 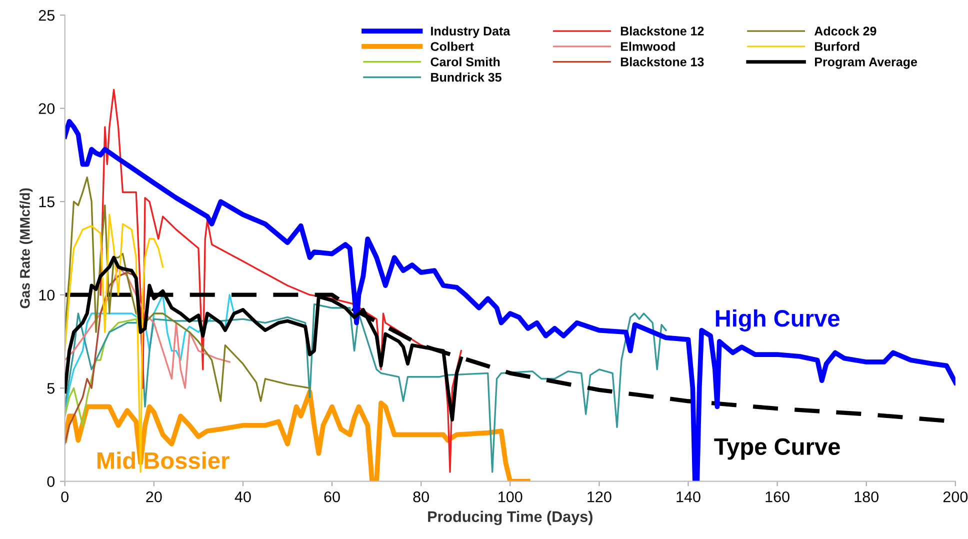 What do you see at coordinates (51, 482) in the screenshot?
I see `y-tick-label: 0` at bounding box center [51, 482].